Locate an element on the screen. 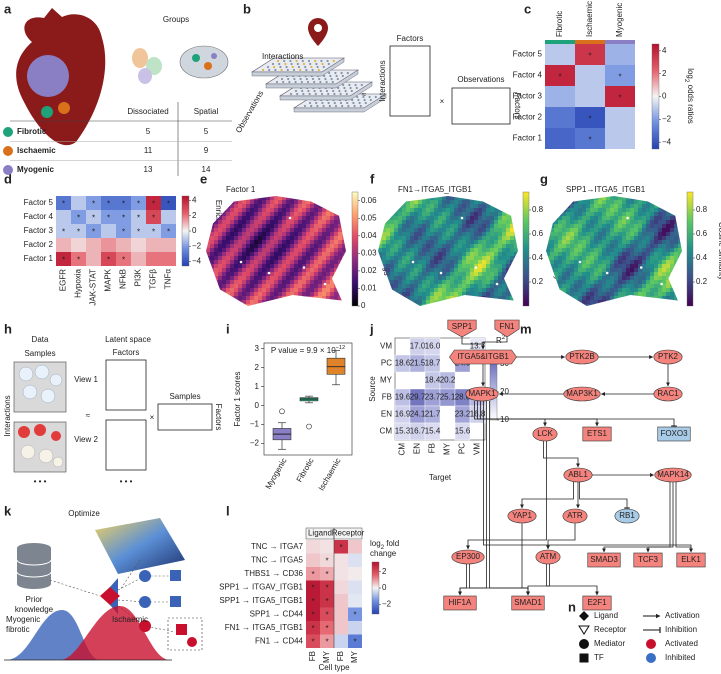 The image size is (721, 674). significance-star: * is located at coordinates (138, 204).